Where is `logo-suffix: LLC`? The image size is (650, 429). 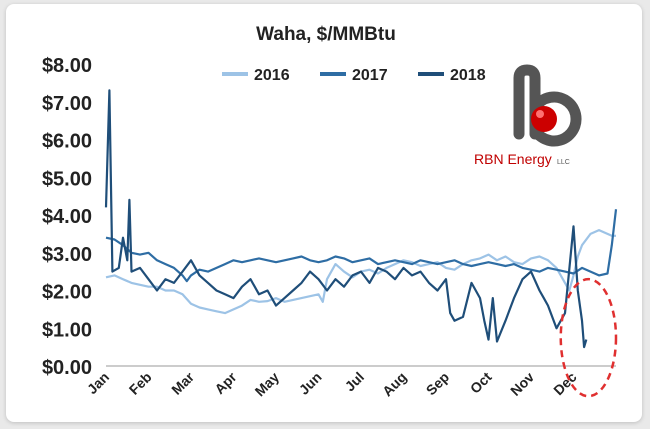
logo-suffix: LLC is located at coordinates (563, 162).